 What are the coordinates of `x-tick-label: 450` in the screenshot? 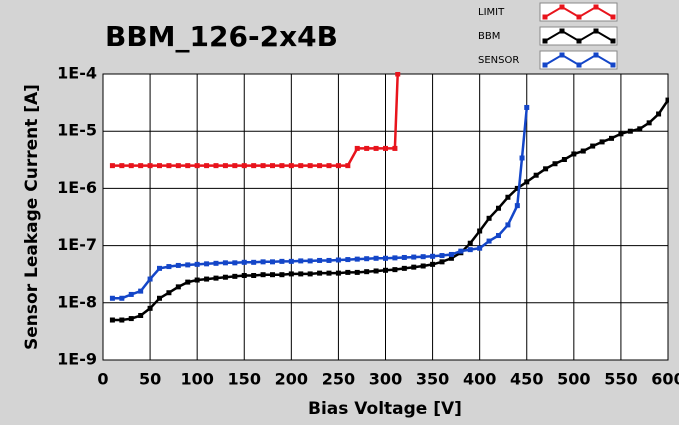 It's located at (526, 379).